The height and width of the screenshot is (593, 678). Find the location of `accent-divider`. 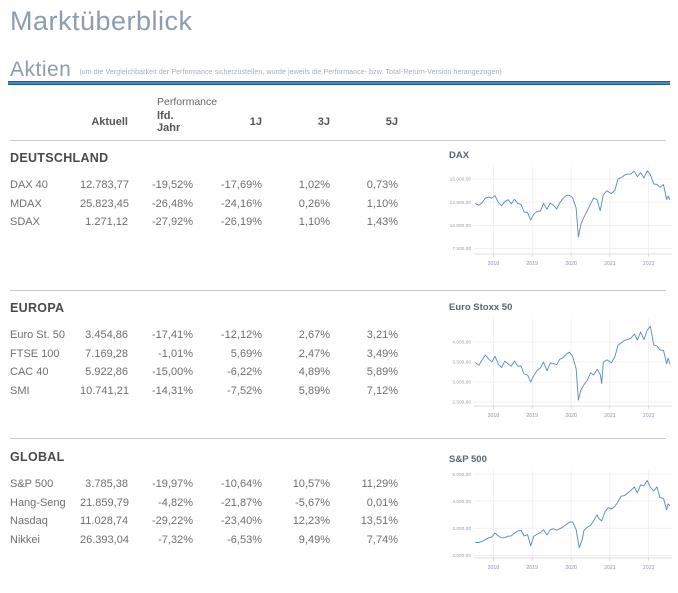

accent-divider is located at coordinates (339, 83).